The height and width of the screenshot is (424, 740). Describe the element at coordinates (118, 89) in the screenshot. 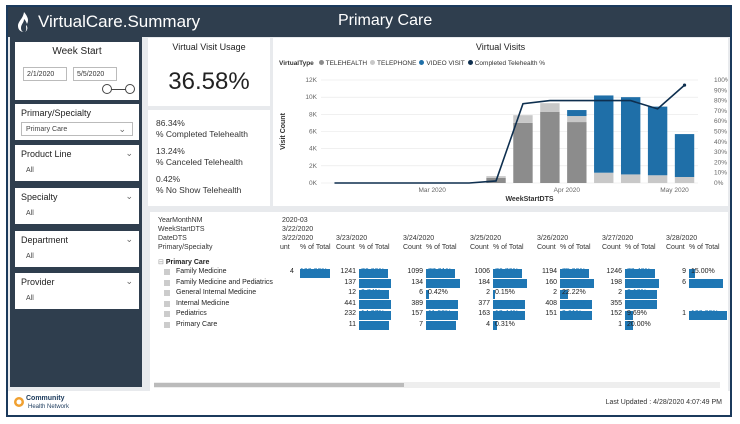

I see `date-range-slider-track` at that location.